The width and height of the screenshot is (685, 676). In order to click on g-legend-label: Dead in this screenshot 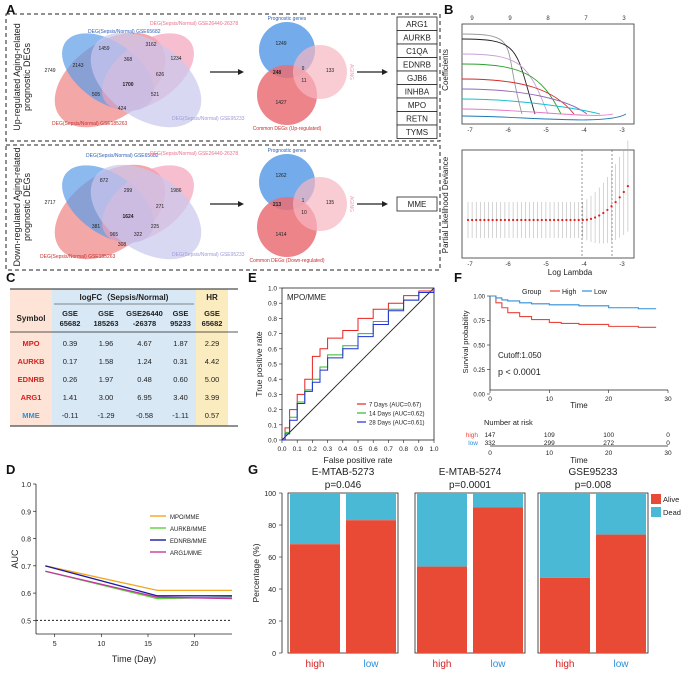, I will do `click(672, 512)`.